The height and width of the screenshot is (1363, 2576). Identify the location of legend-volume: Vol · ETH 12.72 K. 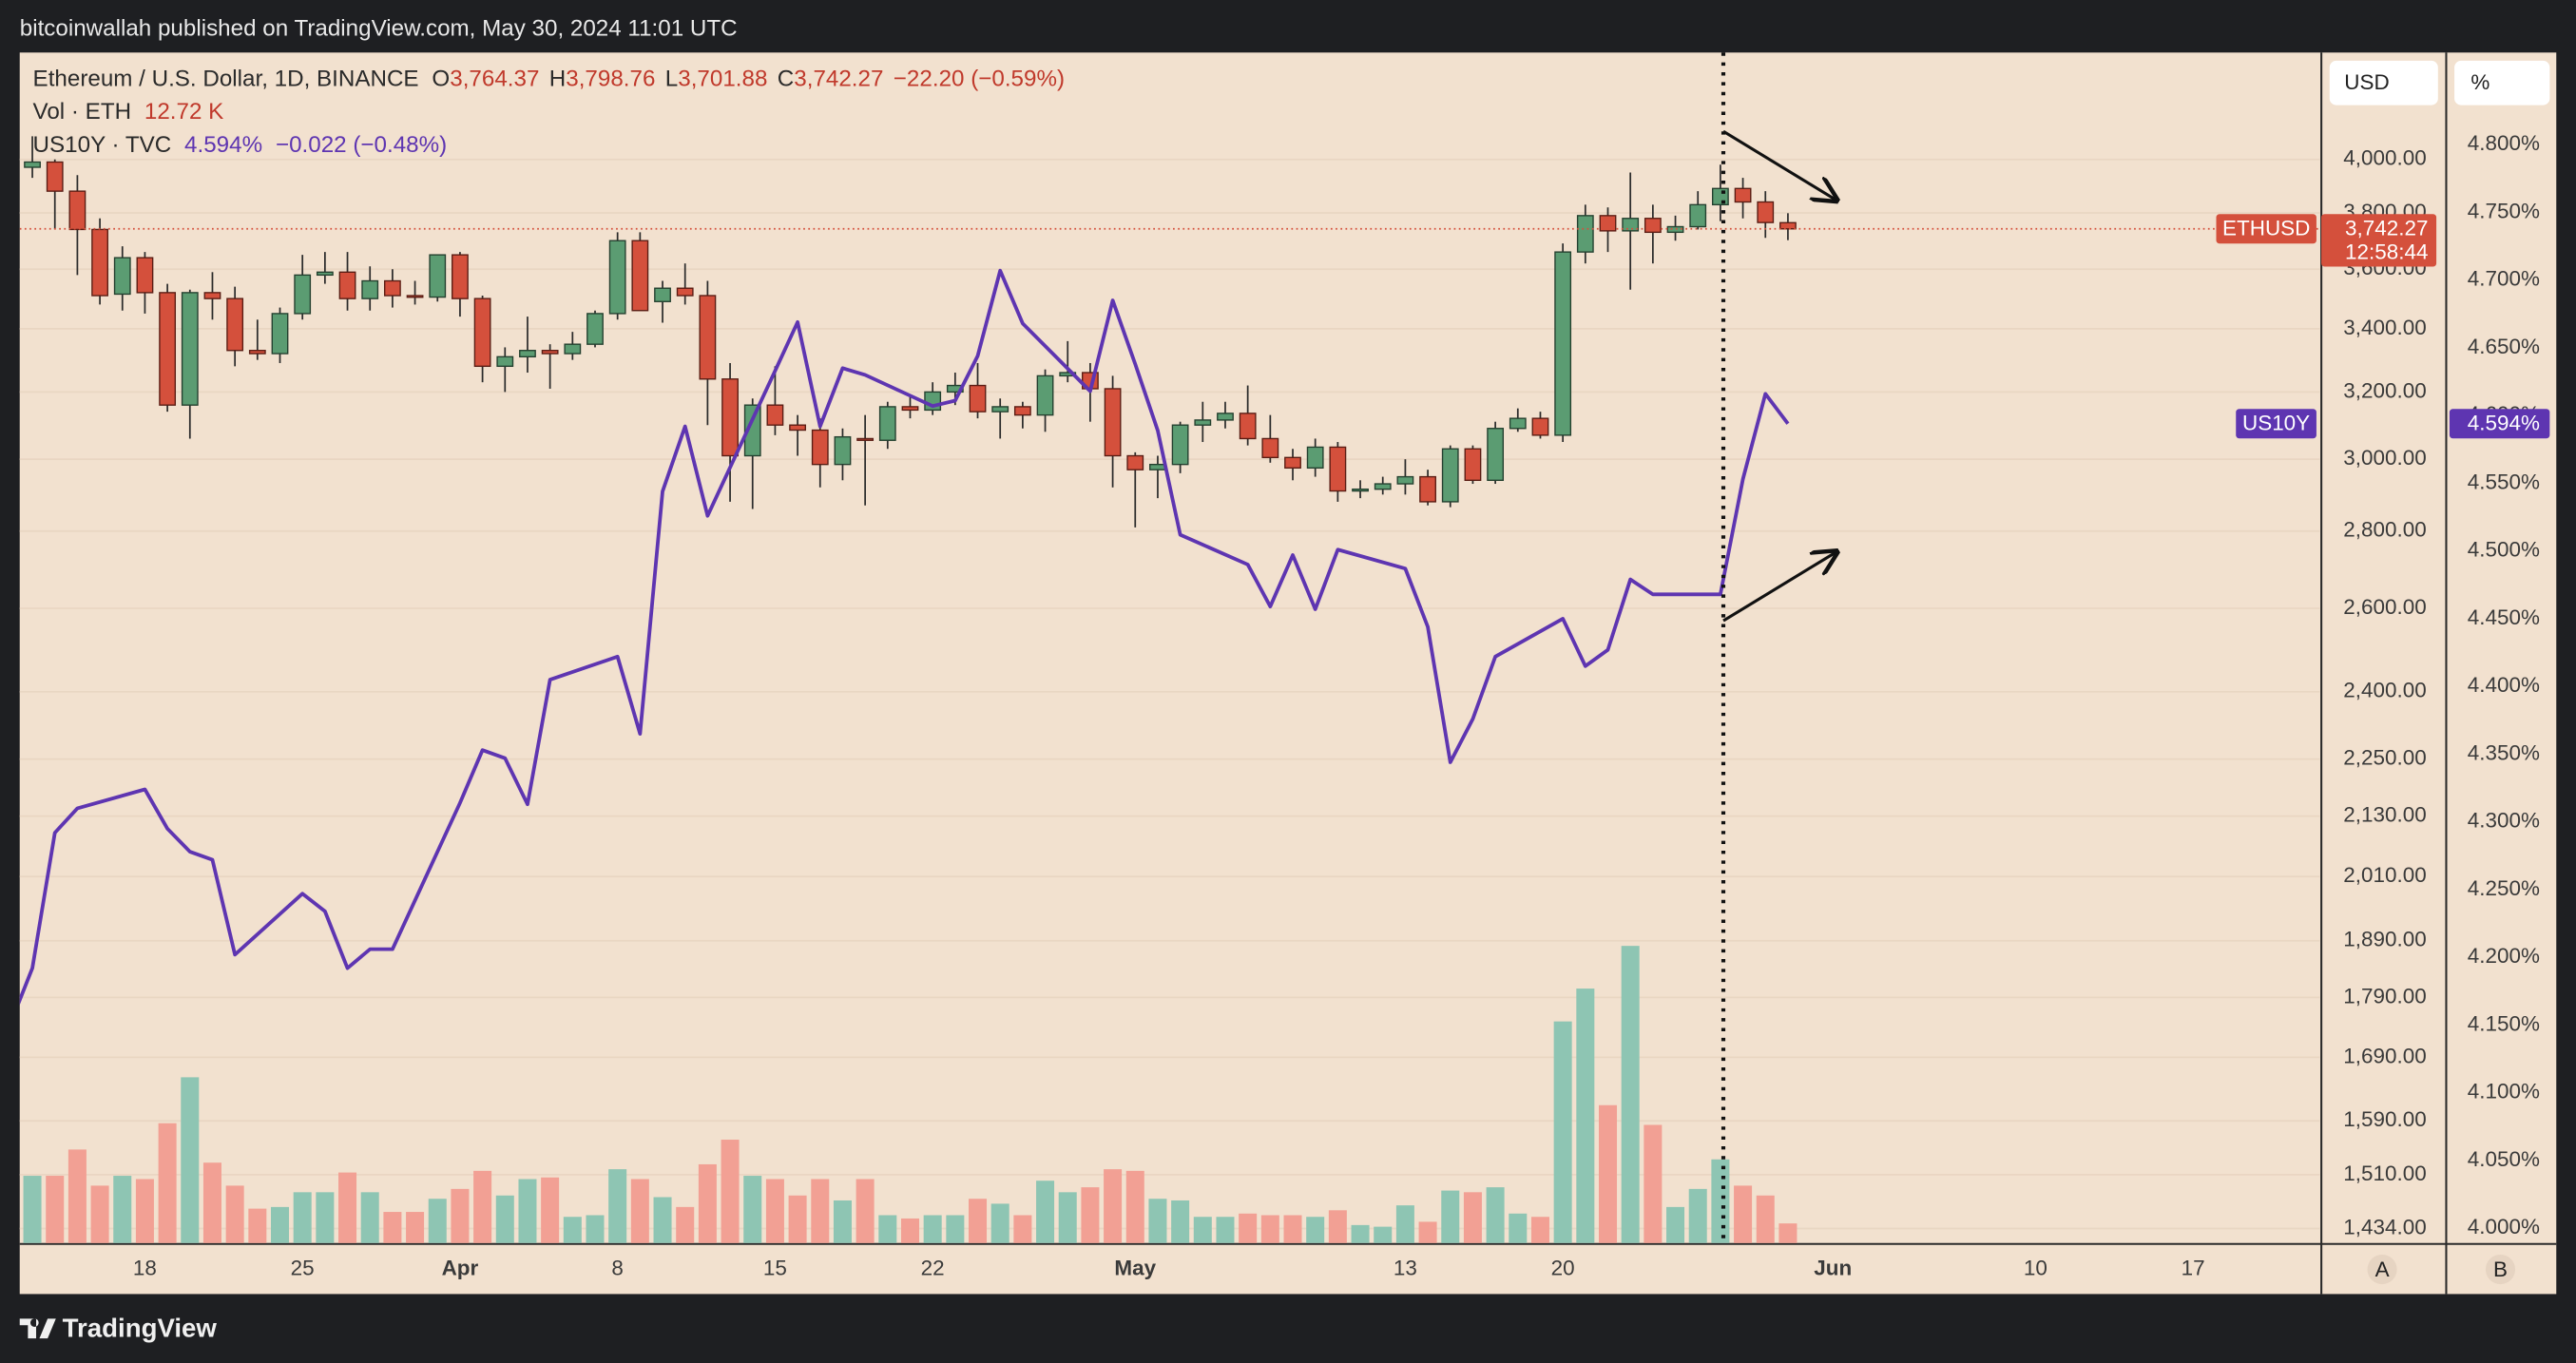
(129, 112).